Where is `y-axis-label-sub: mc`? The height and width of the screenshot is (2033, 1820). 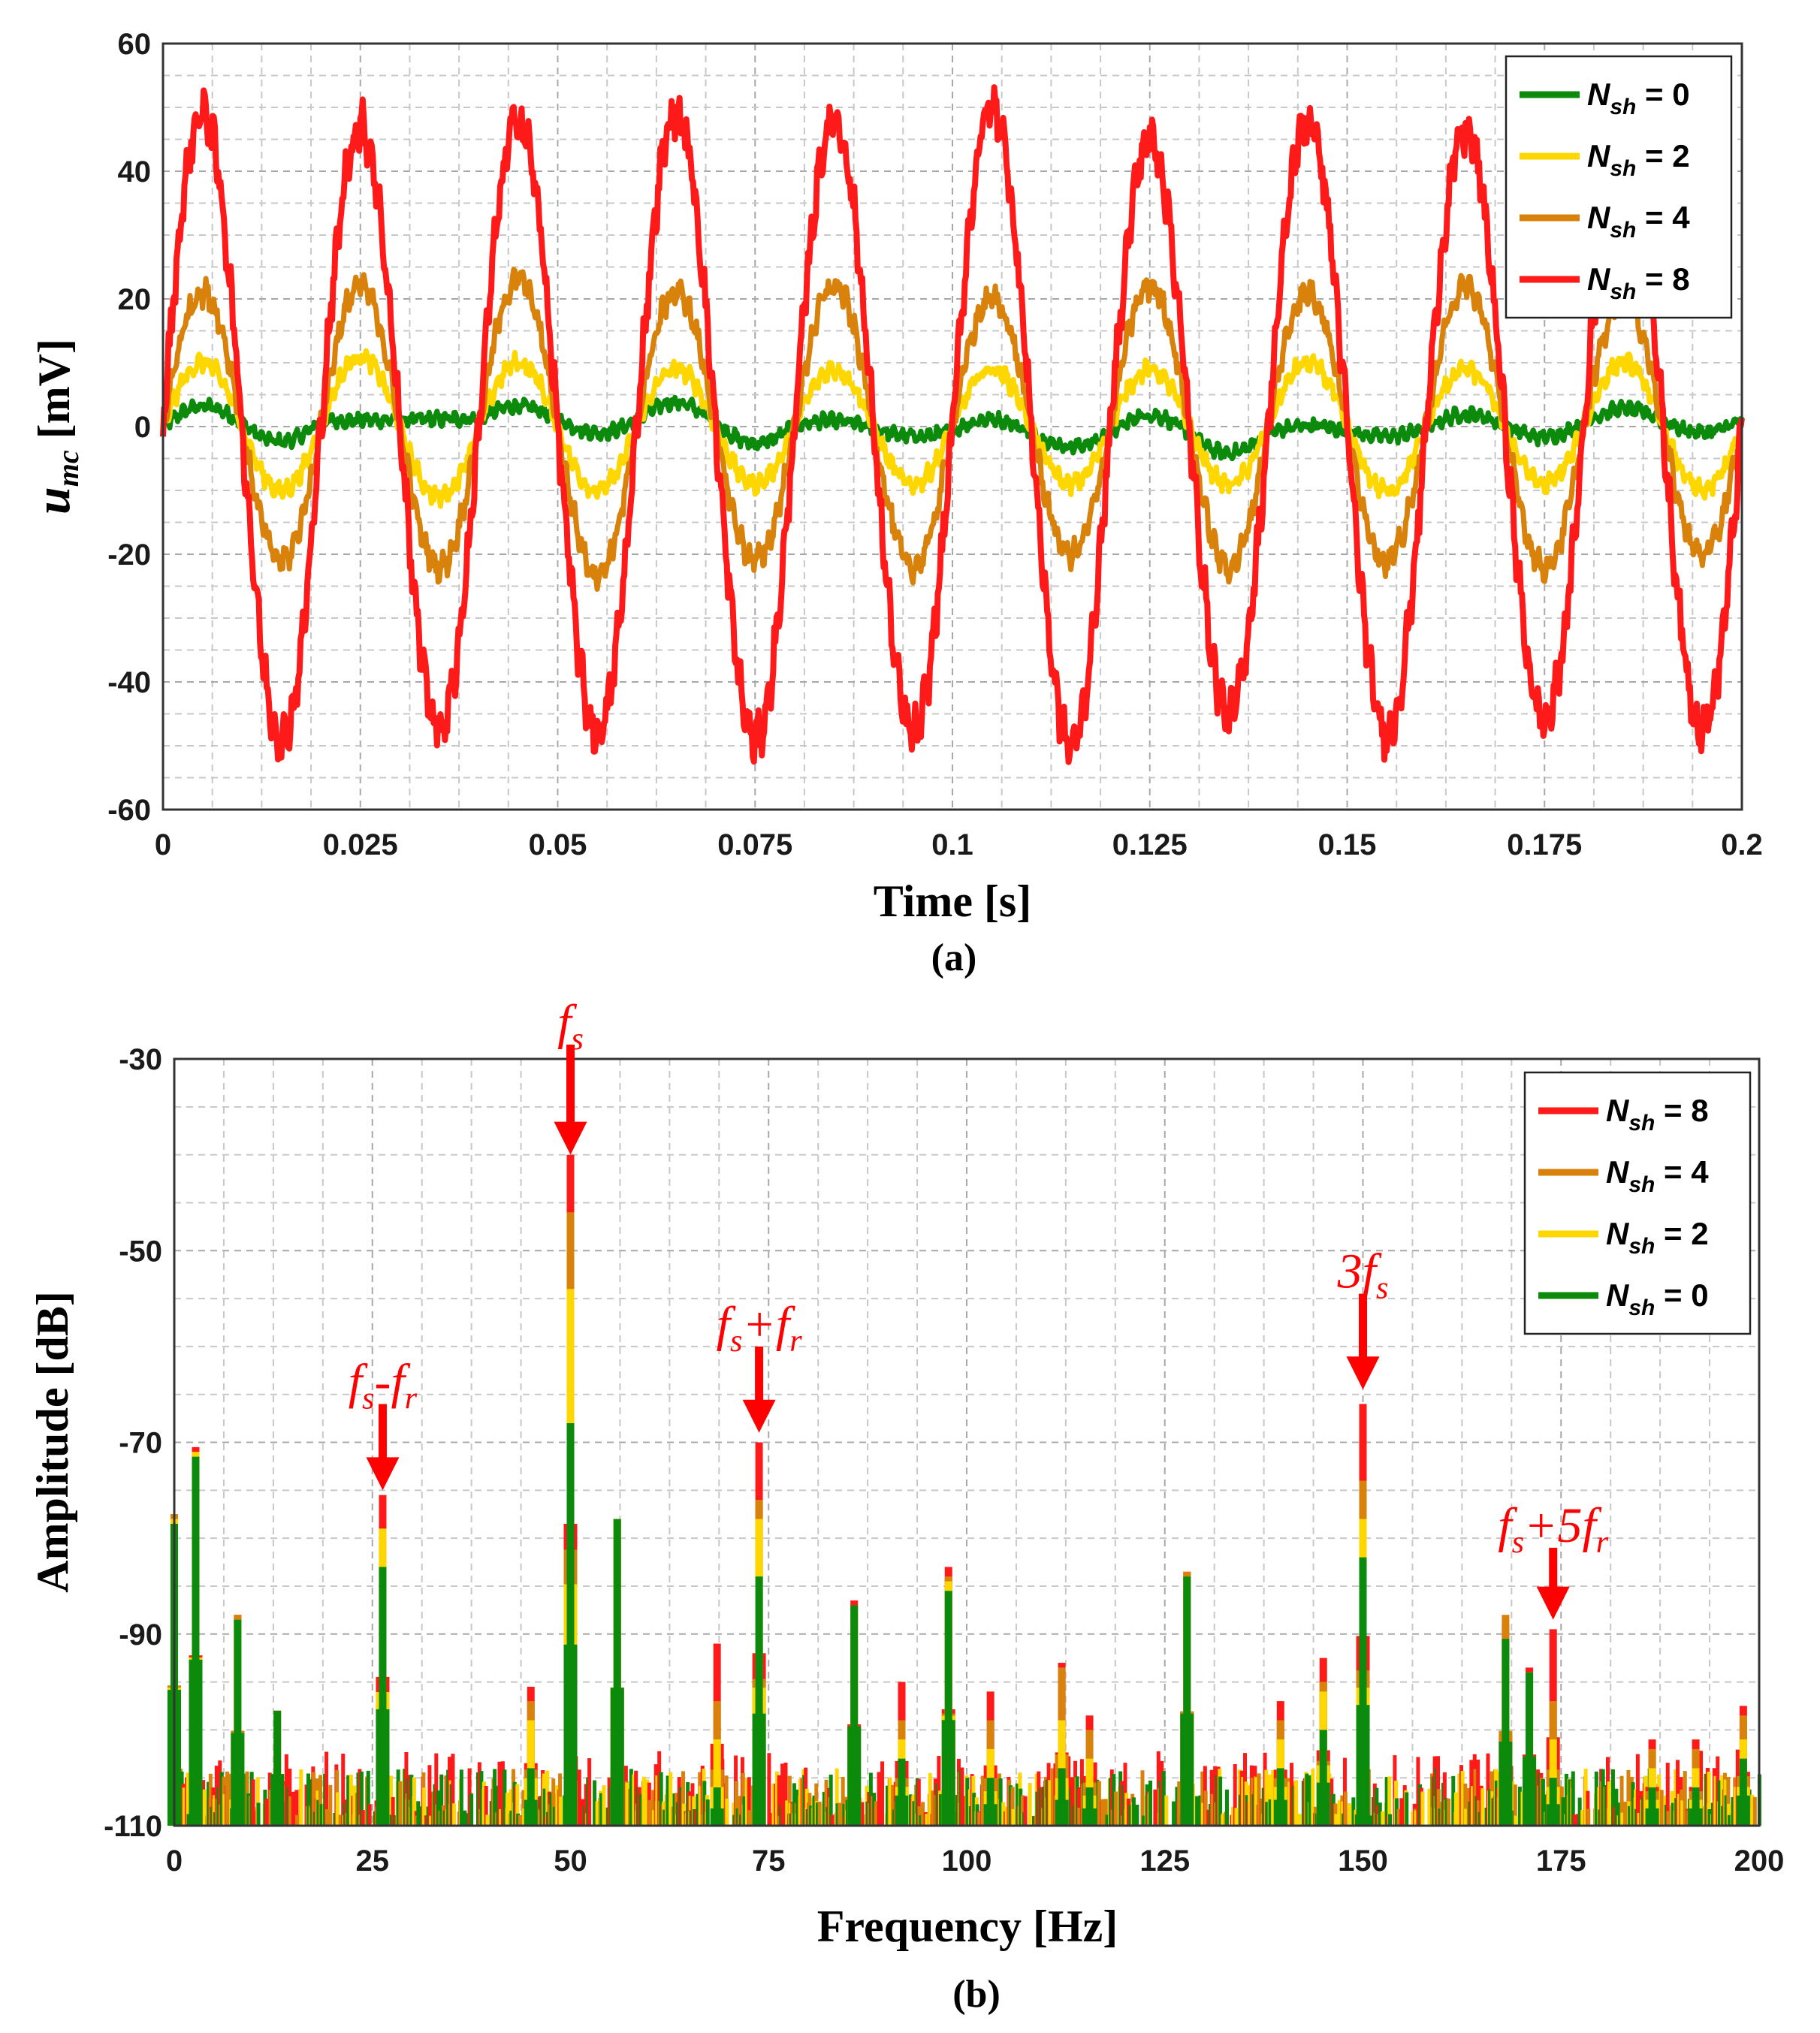
y-axis-label-sub: mc is located at coordinates (68, 468).